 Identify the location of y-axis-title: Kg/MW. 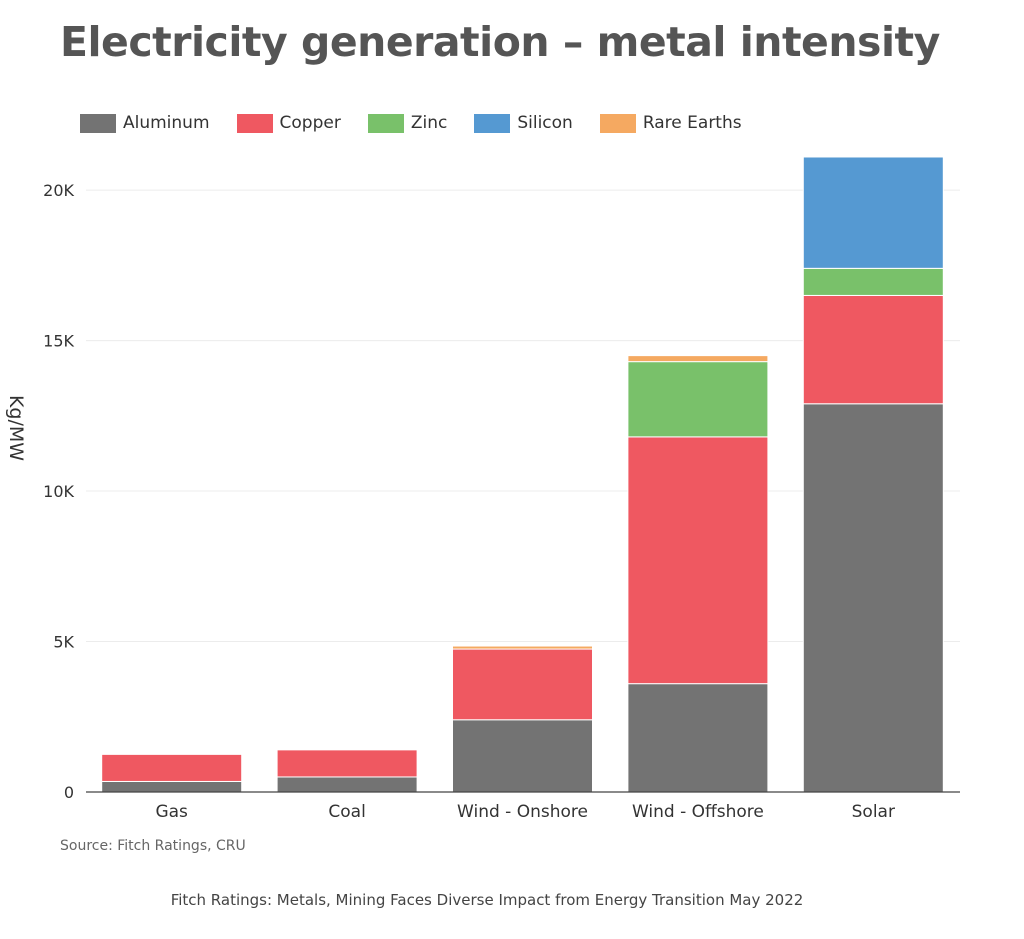
(16, 428).